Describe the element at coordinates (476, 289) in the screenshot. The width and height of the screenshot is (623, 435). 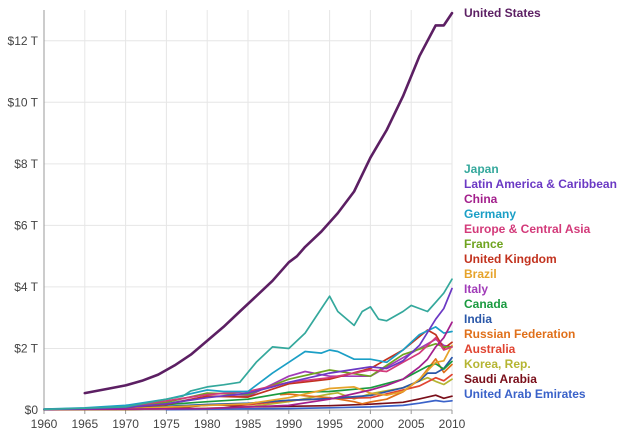
I see `legend-label: Italy` at that location.